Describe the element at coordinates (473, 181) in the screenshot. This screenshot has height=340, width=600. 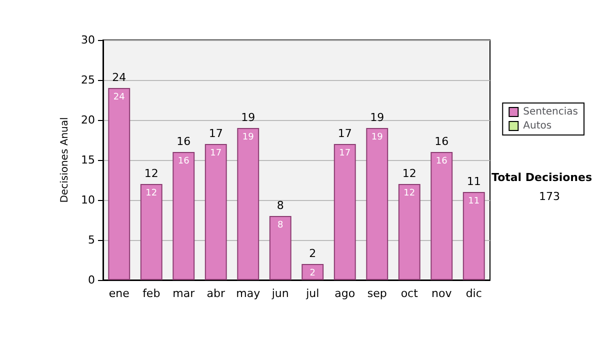
I see `total-label: 11` at that location.